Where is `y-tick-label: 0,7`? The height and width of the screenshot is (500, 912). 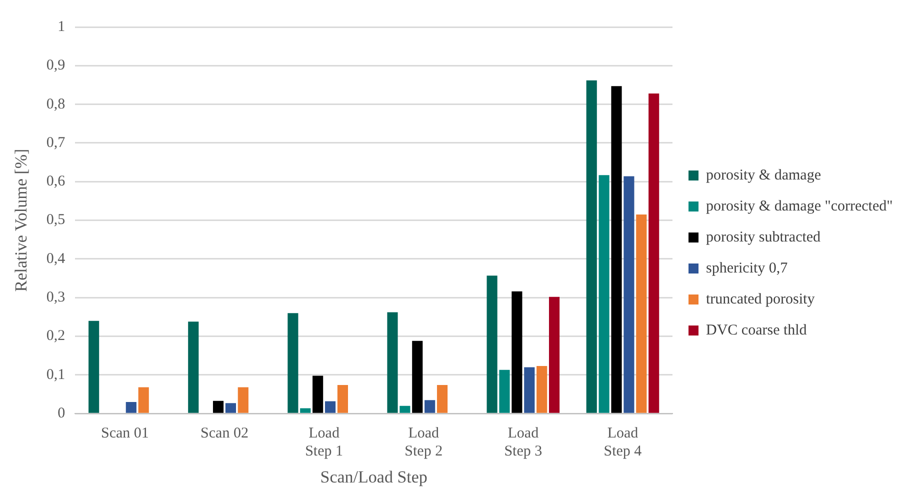
y-tick-label: 0,7 is located at coordinates (56, 142).